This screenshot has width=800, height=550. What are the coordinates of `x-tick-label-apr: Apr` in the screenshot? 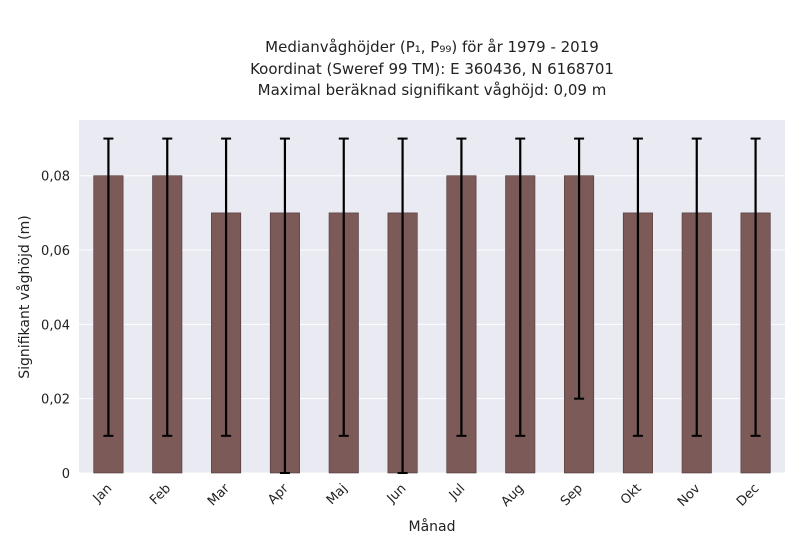 It's located at (278, 494).